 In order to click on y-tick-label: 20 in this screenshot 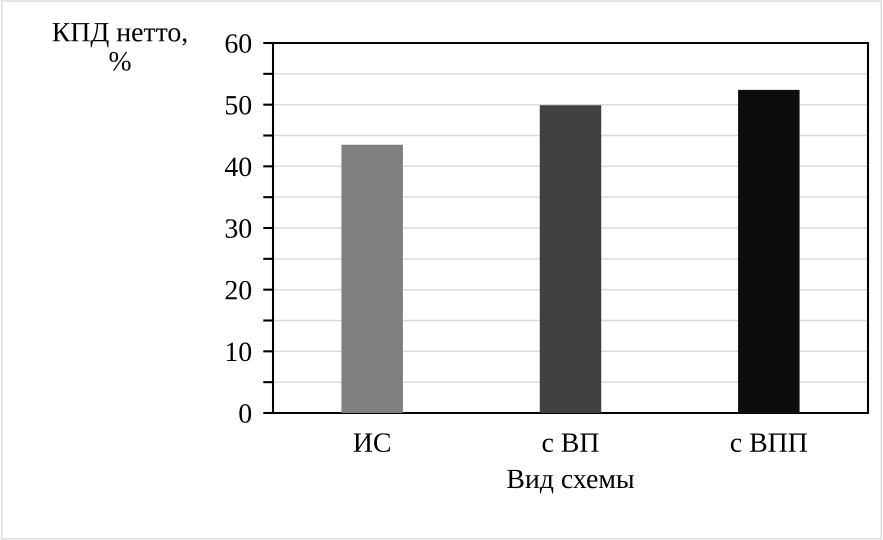, I will do `click(239, 290)`.